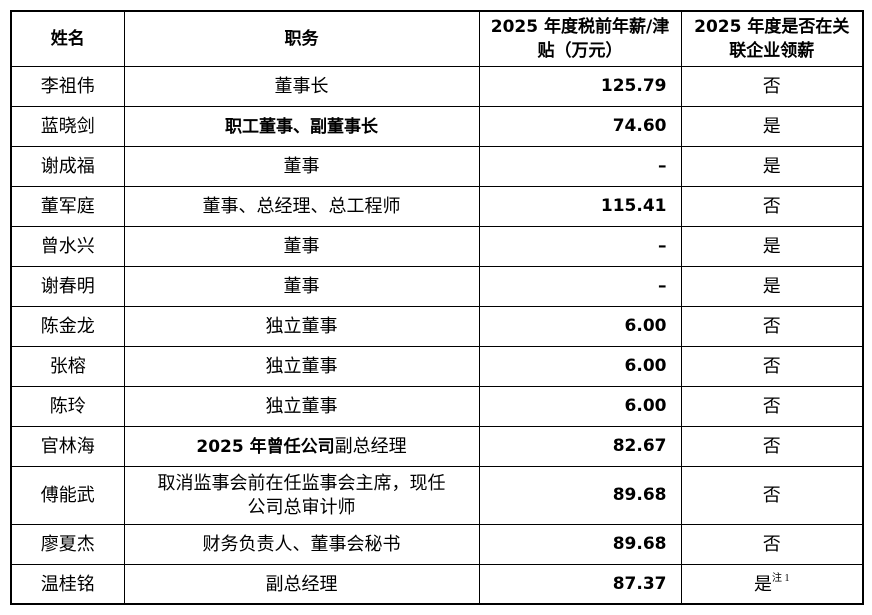 This screenshot has height=615, width=872. I want to click on name-cell: 张榕, so click(67, 366).